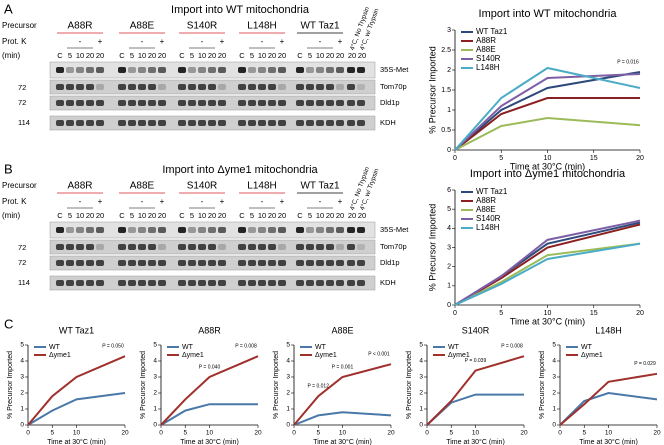  Describe the element at coordinates (343, 367) in the screenshot. I see `annotation: P = 0.001` at that location.